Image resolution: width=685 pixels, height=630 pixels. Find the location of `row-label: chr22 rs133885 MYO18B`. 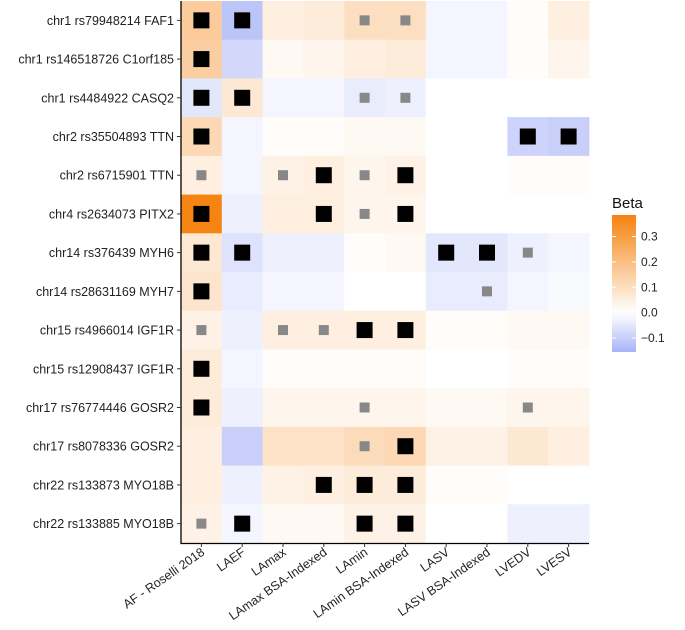

row-label: chr22 rs133885 MYO18B is located at coordinates (103, 524).